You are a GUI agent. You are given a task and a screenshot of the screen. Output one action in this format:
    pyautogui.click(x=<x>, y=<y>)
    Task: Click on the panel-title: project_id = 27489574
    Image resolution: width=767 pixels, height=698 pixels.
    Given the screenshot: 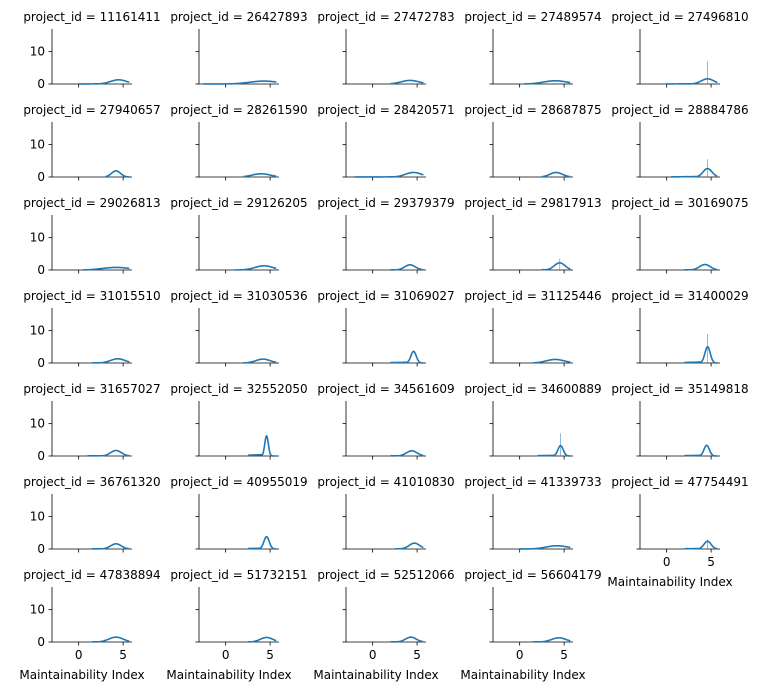 What is the action you would take?
    pyautogui.click(x=532, y=17)
    